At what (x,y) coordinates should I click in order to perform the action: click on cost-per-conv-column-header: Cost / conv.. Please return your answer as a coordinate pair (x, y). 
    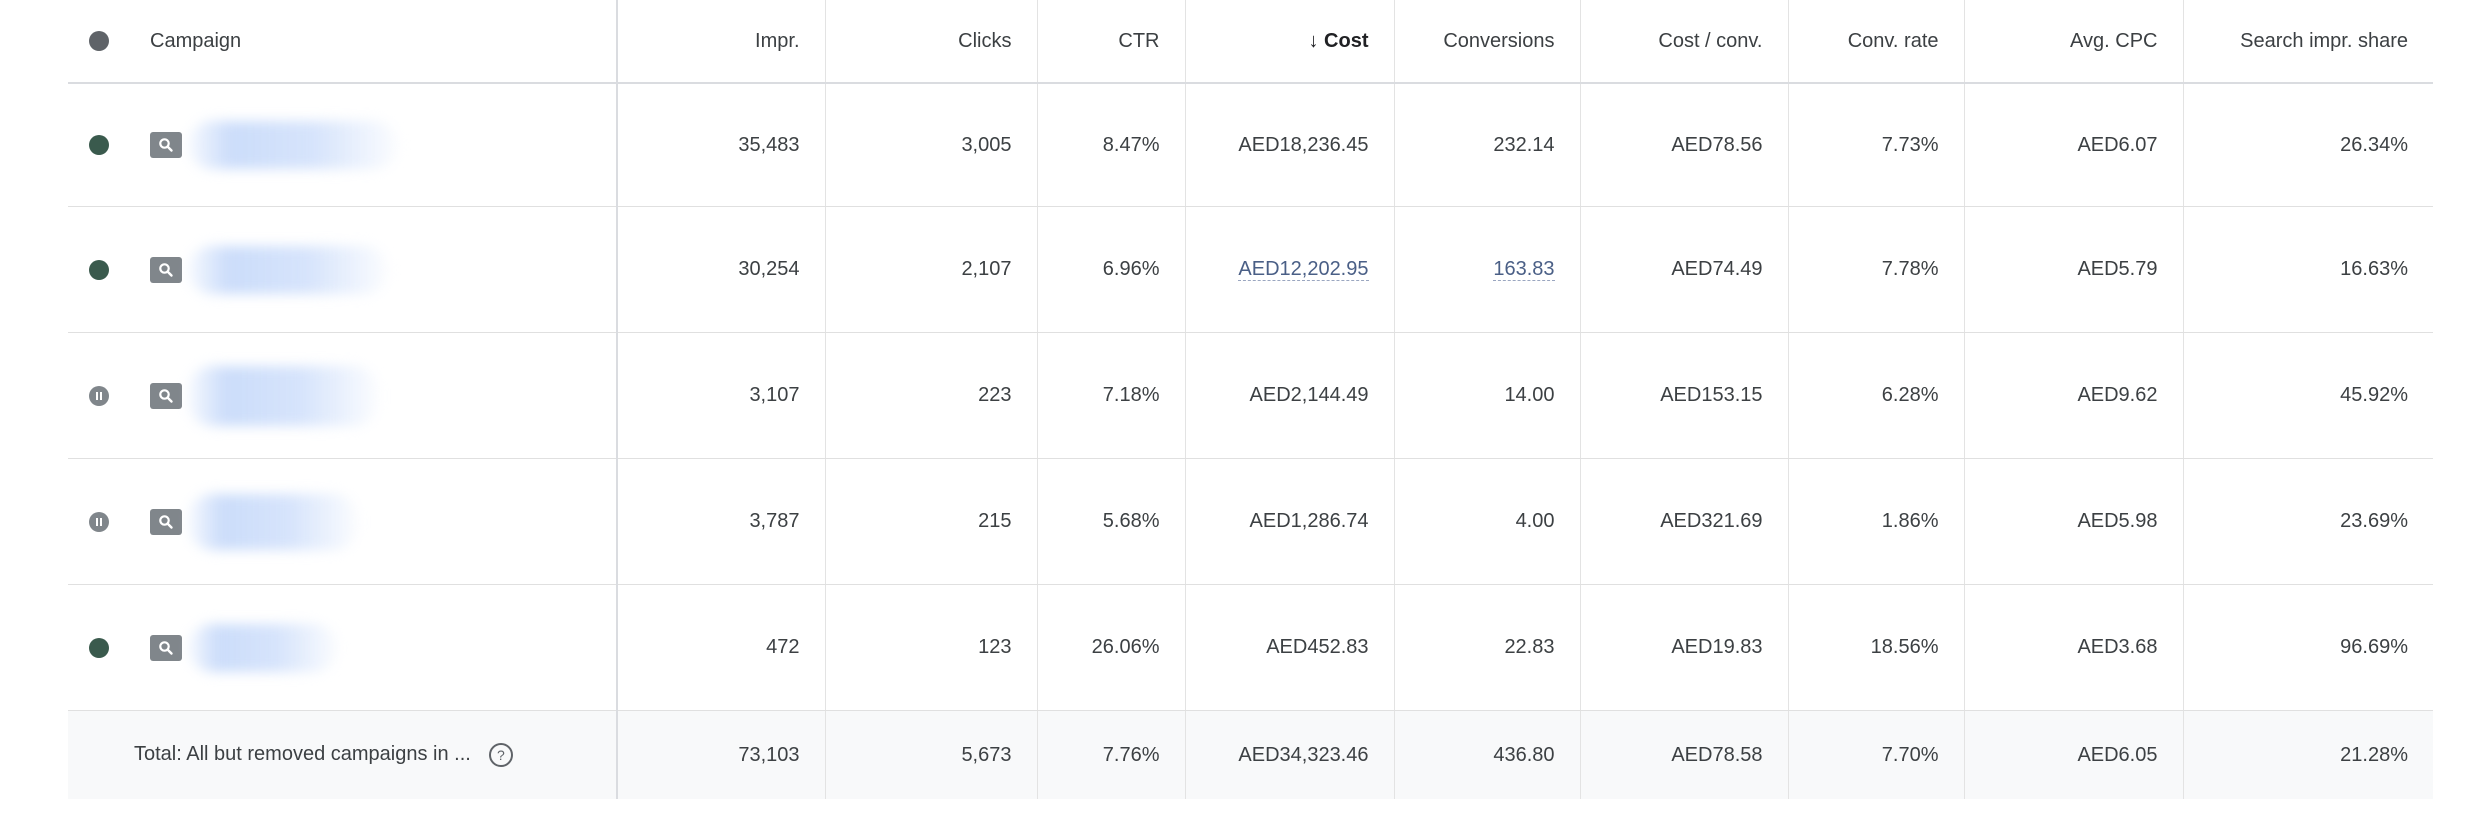
    Looking at the image, I should click on (1684, 42).